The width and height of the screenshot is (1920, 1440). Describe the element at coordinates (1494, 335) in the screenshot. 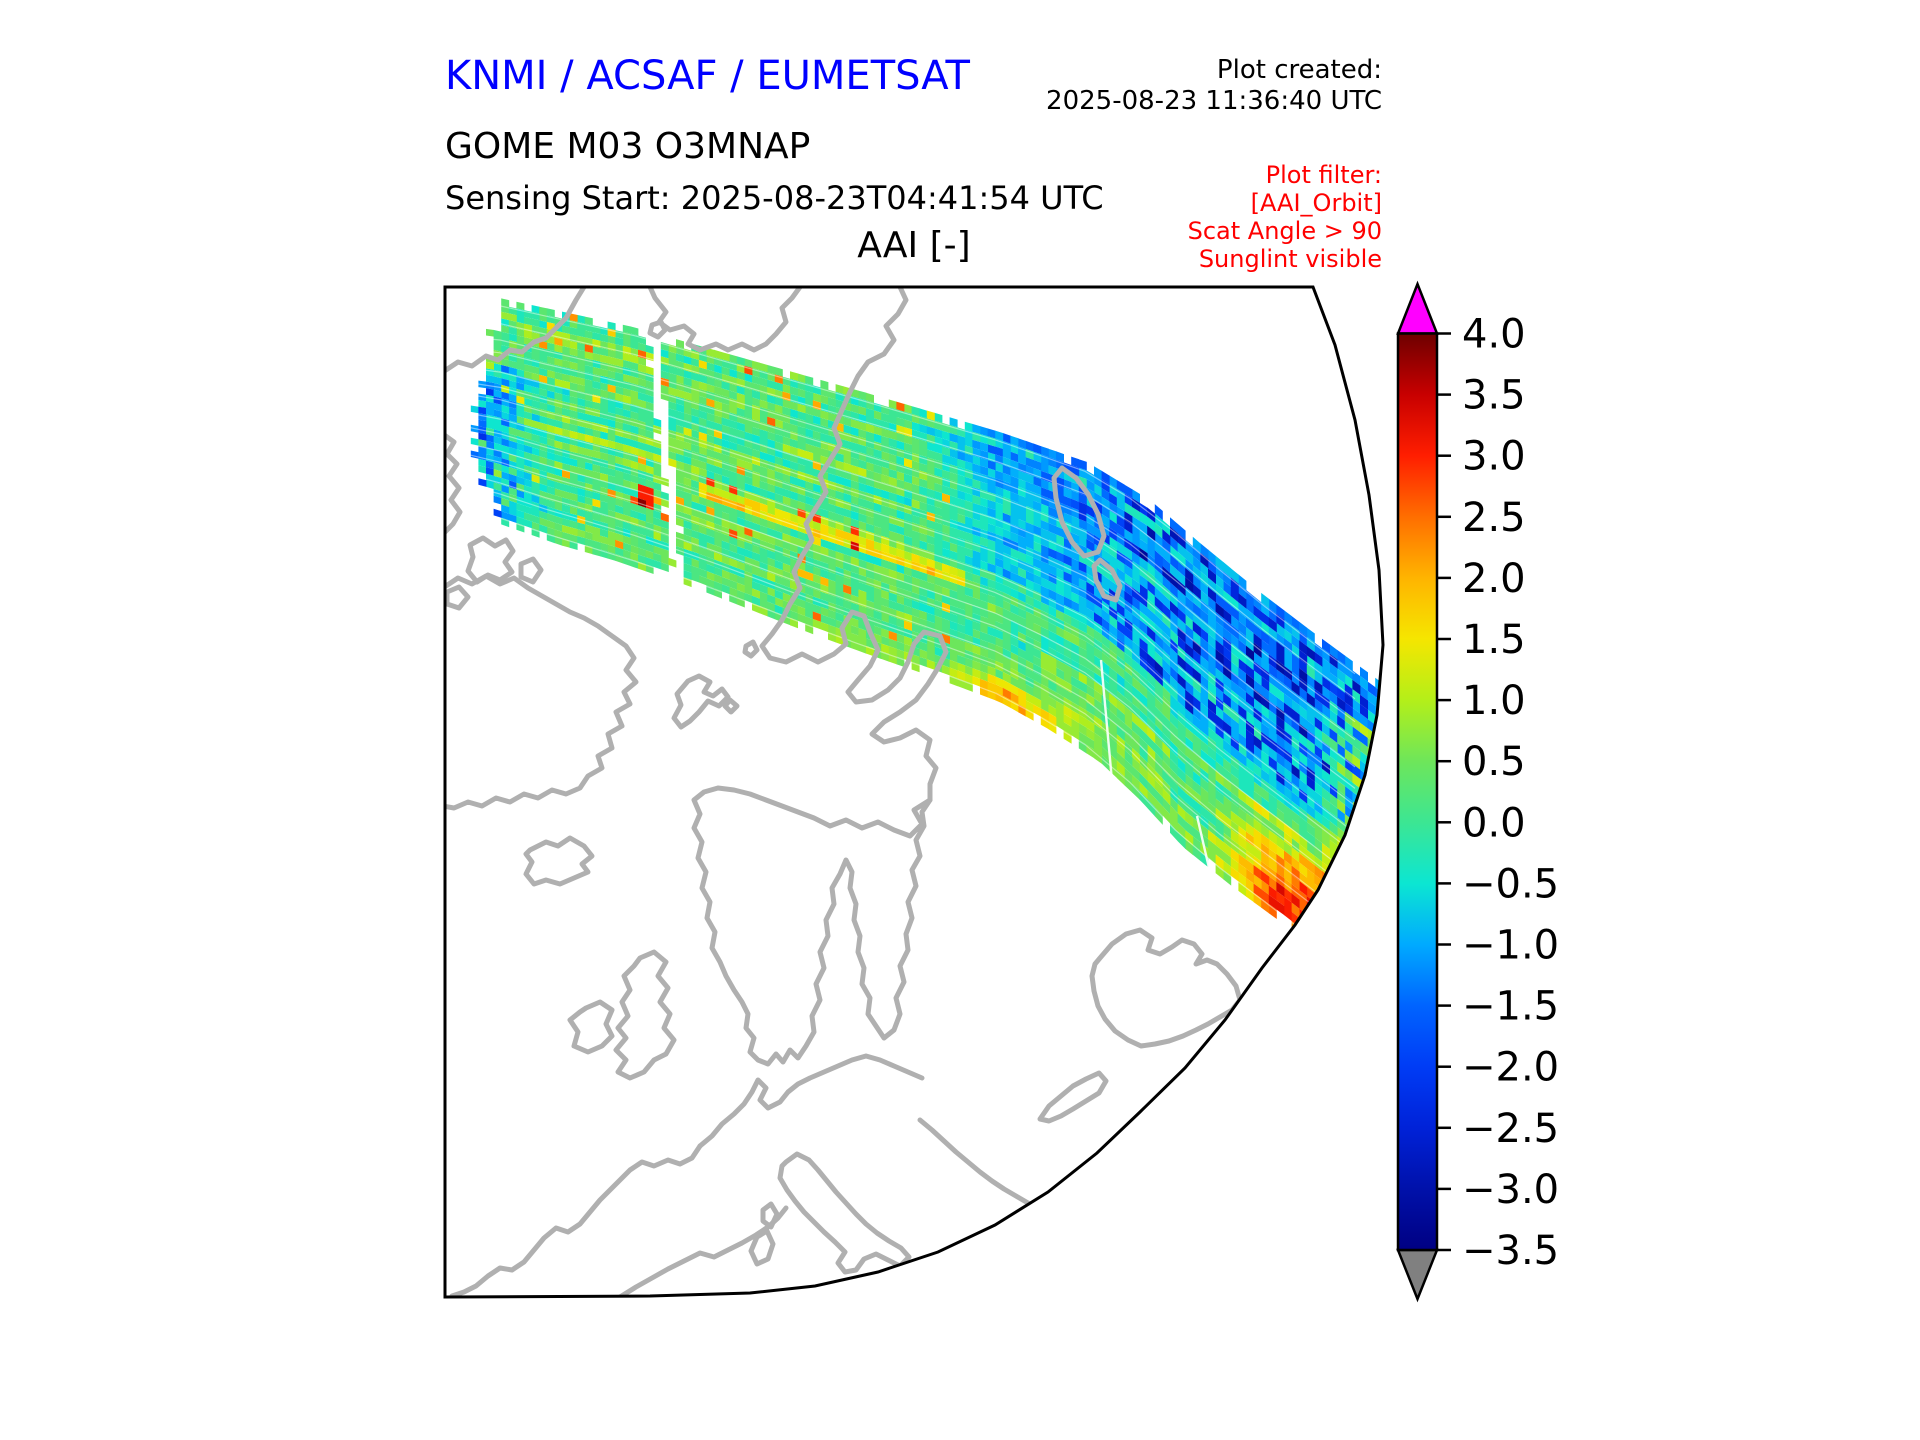

I see `svg-text: 4.0` at that location.